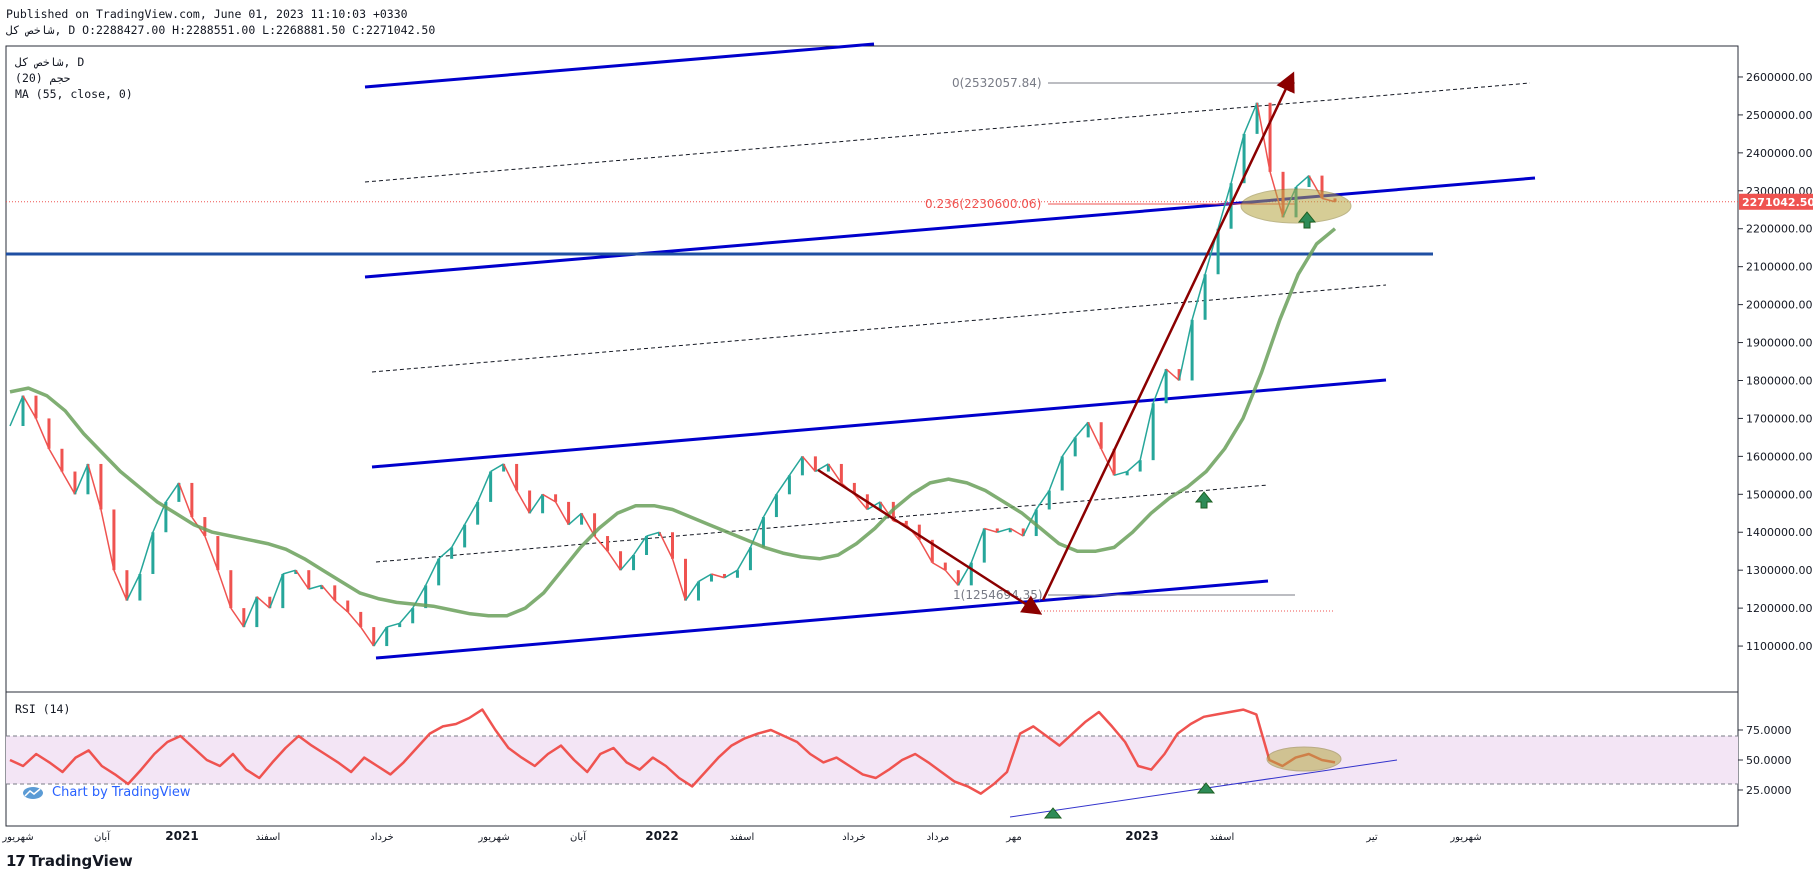  Describe the element at coordinates (74, 94) in the screenshot. I see `ma-legend: MA (55, close, 0)` at that location.